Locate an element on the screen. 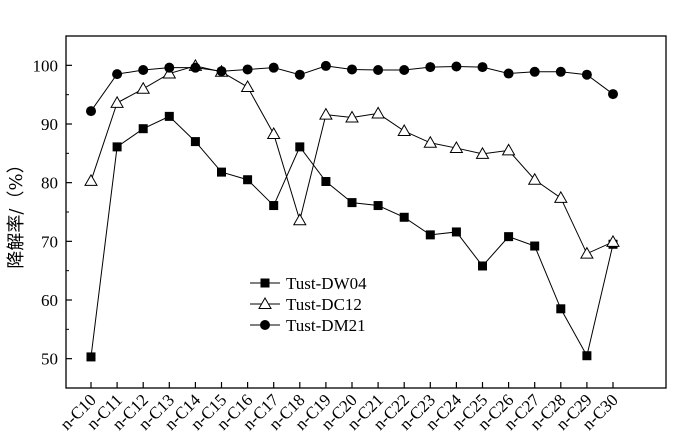 Image resolution: width=700 pixels, height=443 pixels. legend-label: Tust-DW04 is located at coordinates (326, 283).